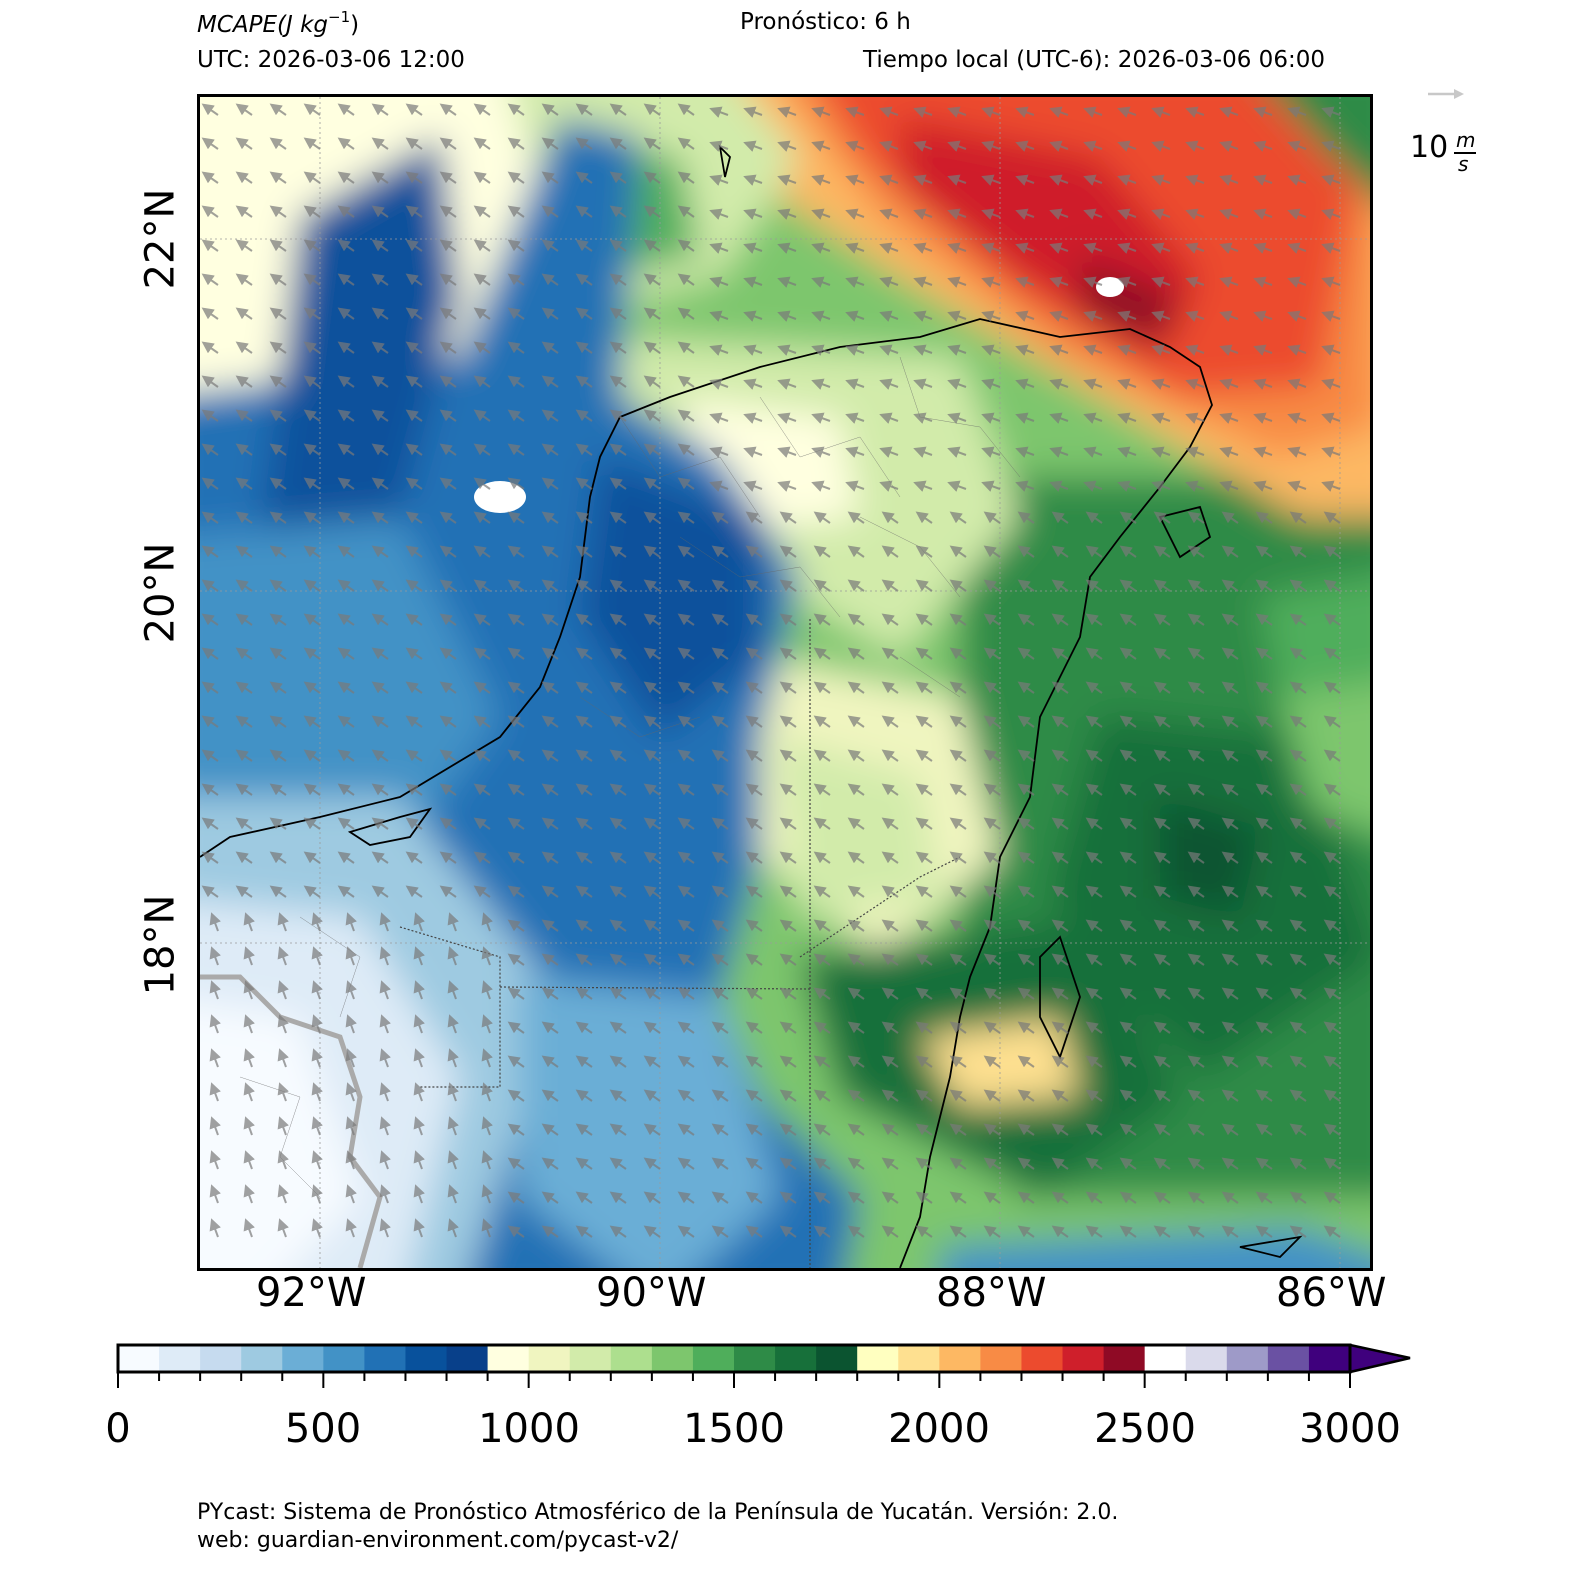  Describe the element at coordinates (1094, 60) in the screenshot. I see `local-time: Tiempo local (UTC-6): 2026-03-06 06:00` at that location.